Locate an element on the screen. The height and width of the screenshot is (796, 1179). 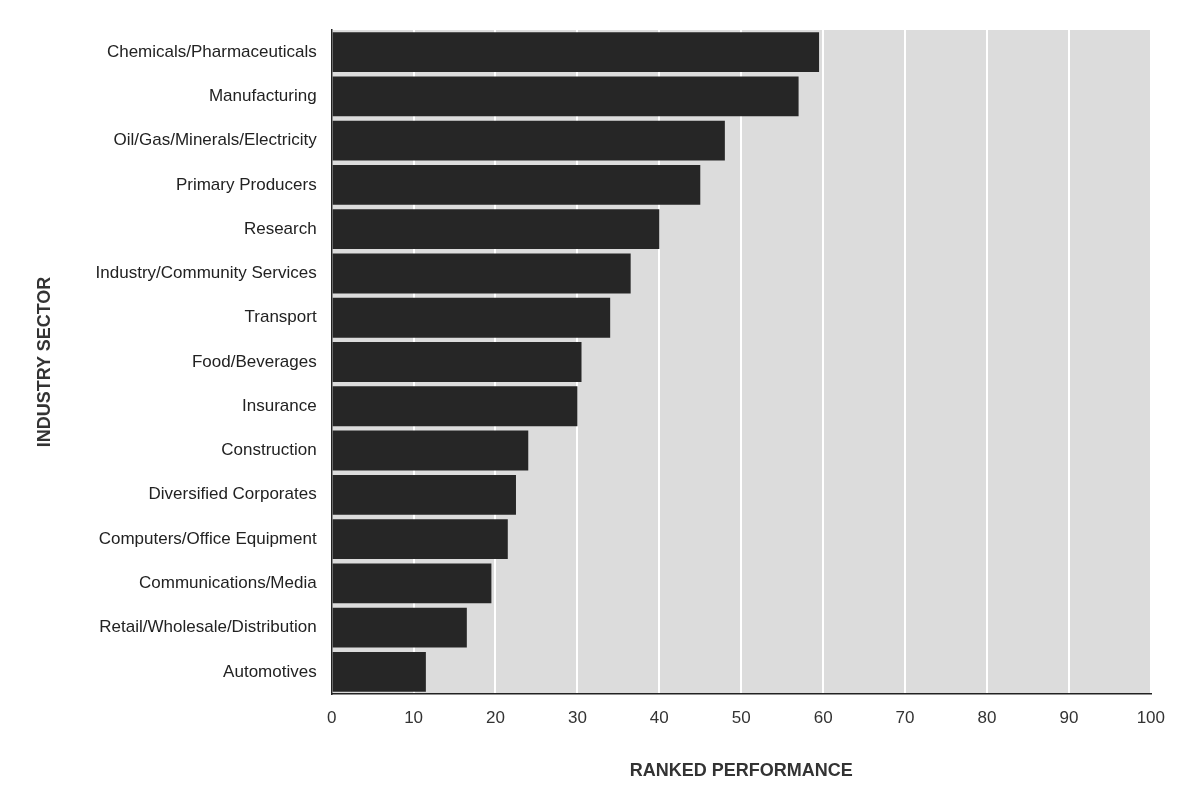
x-tick-label: 90 is located at coordinates (1069, 717).